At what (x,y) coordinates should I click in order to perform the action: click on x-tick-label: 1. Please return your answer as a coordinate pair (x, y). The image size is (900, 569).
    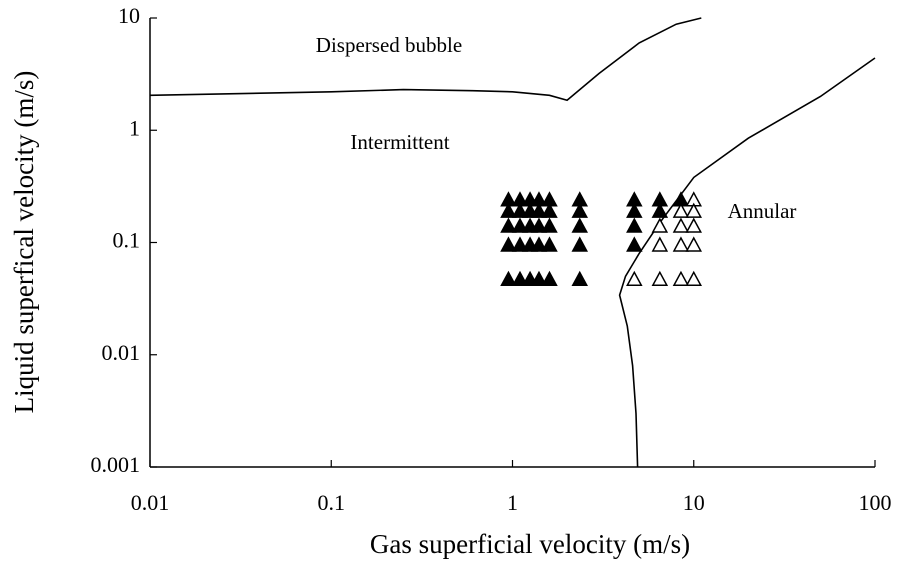
    Looking at the image, I should click on (512, 502).